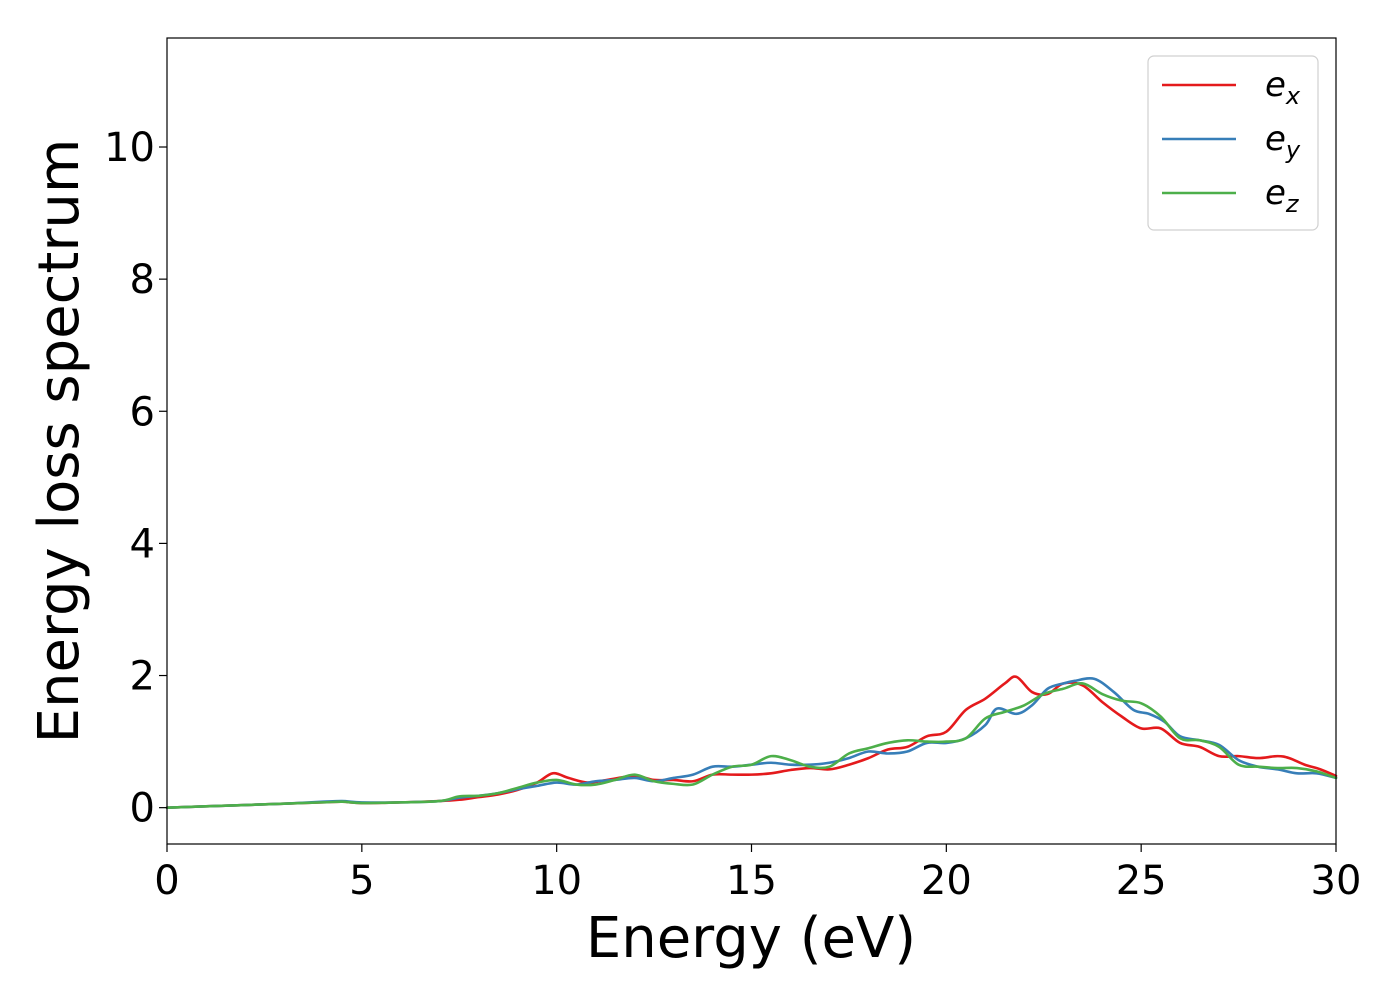 The width and height of the screenshot is (1400, 1000). I want to click on y-tick-label: 8, so click(142, 280).